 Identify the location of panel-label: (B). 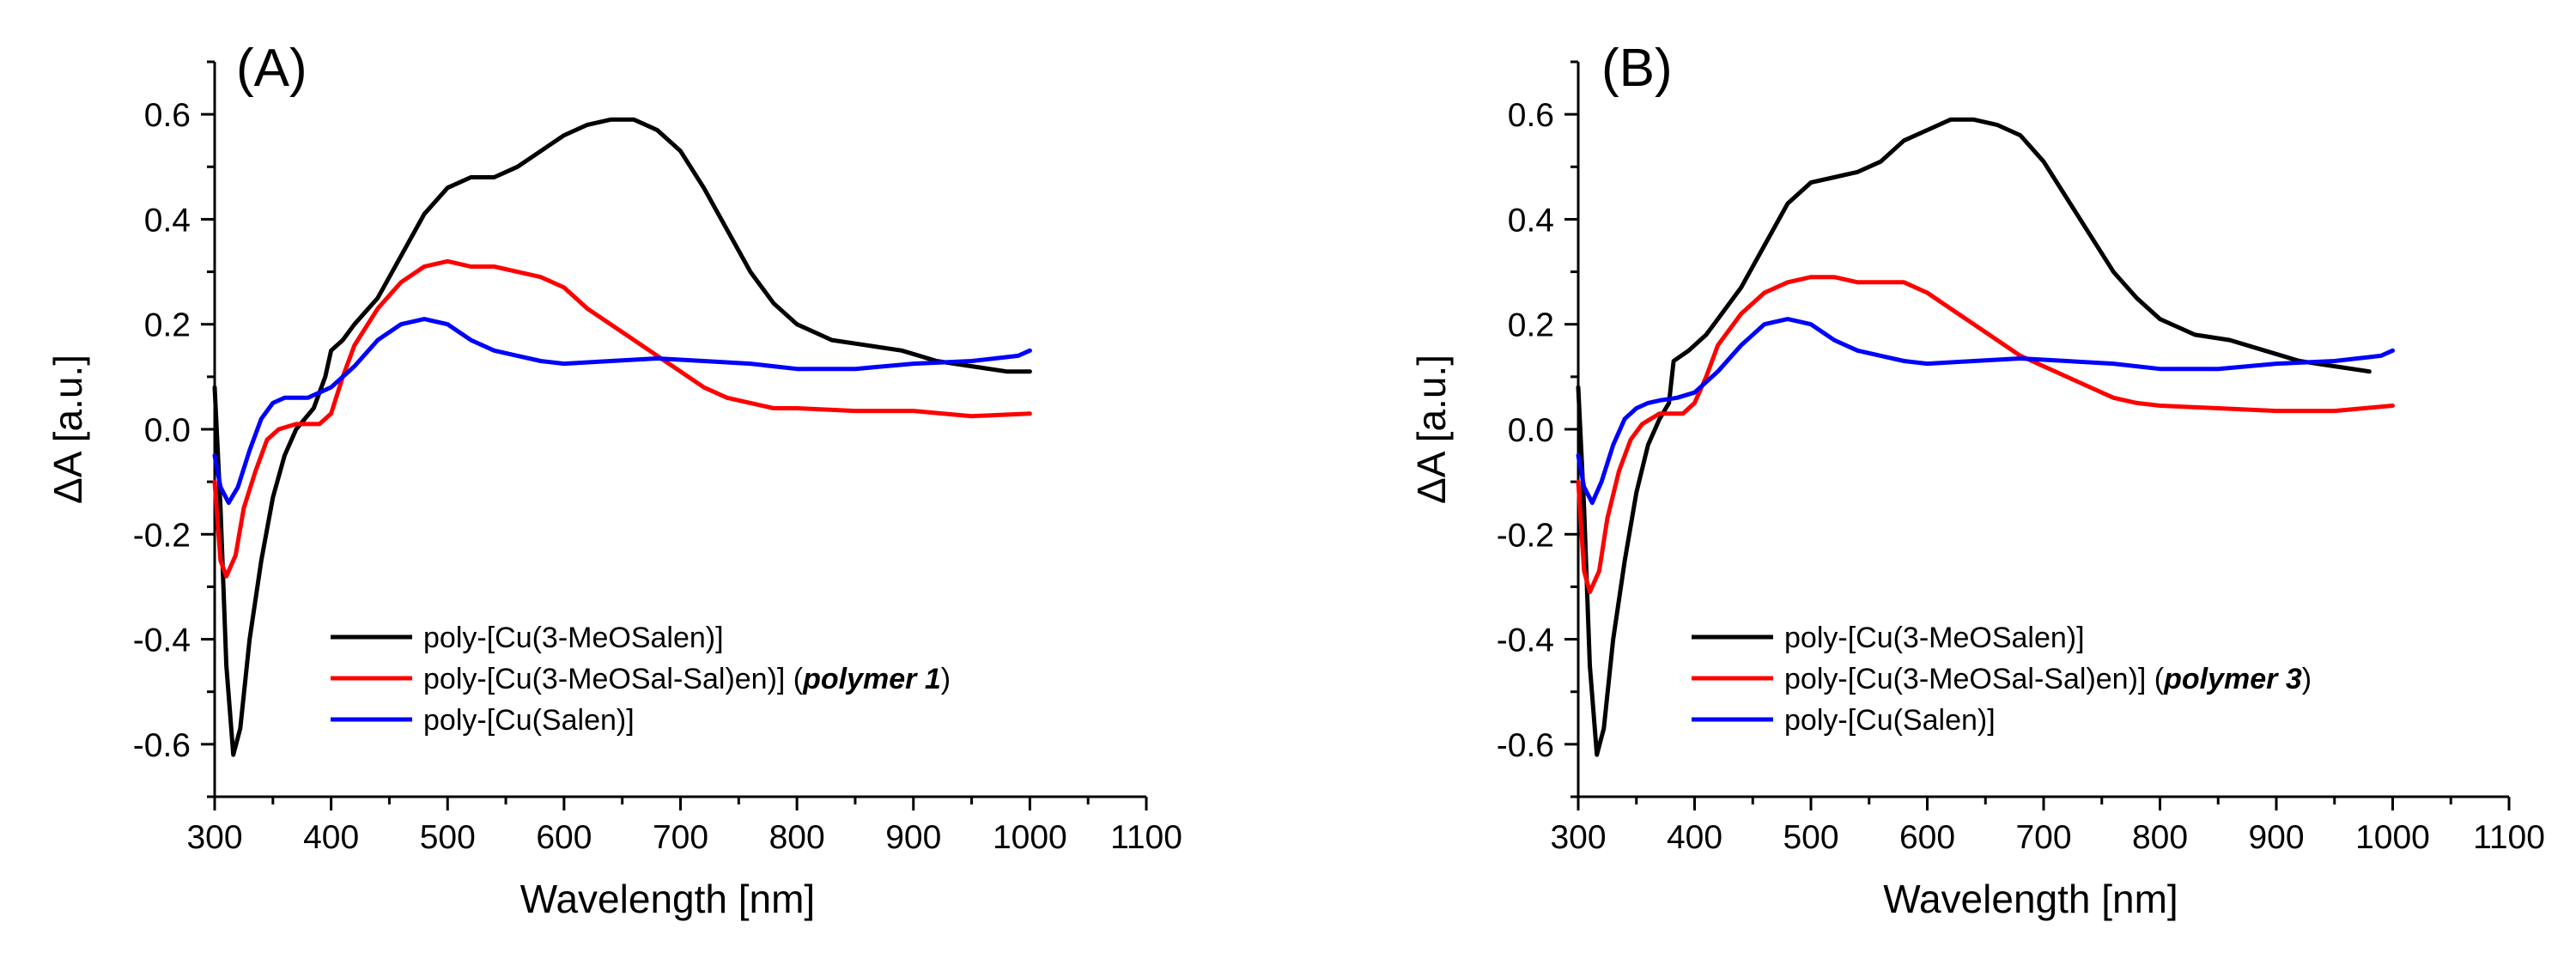
(1637, 68).